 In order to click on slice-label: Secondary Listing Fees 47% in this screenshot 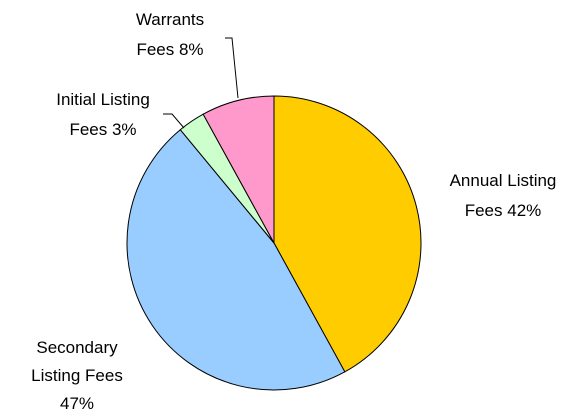, I will do `click(77, 376)`.